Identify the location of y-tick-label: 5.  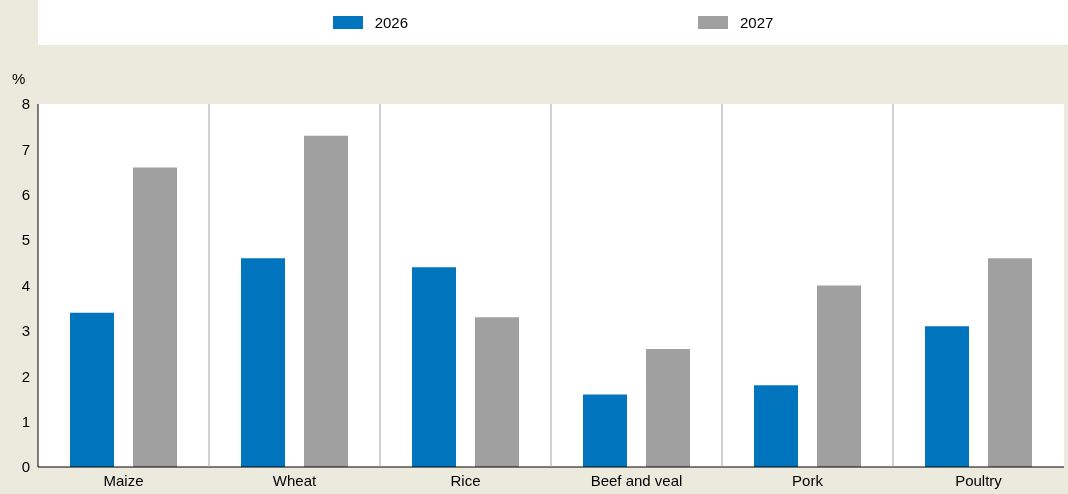
(25, 240).